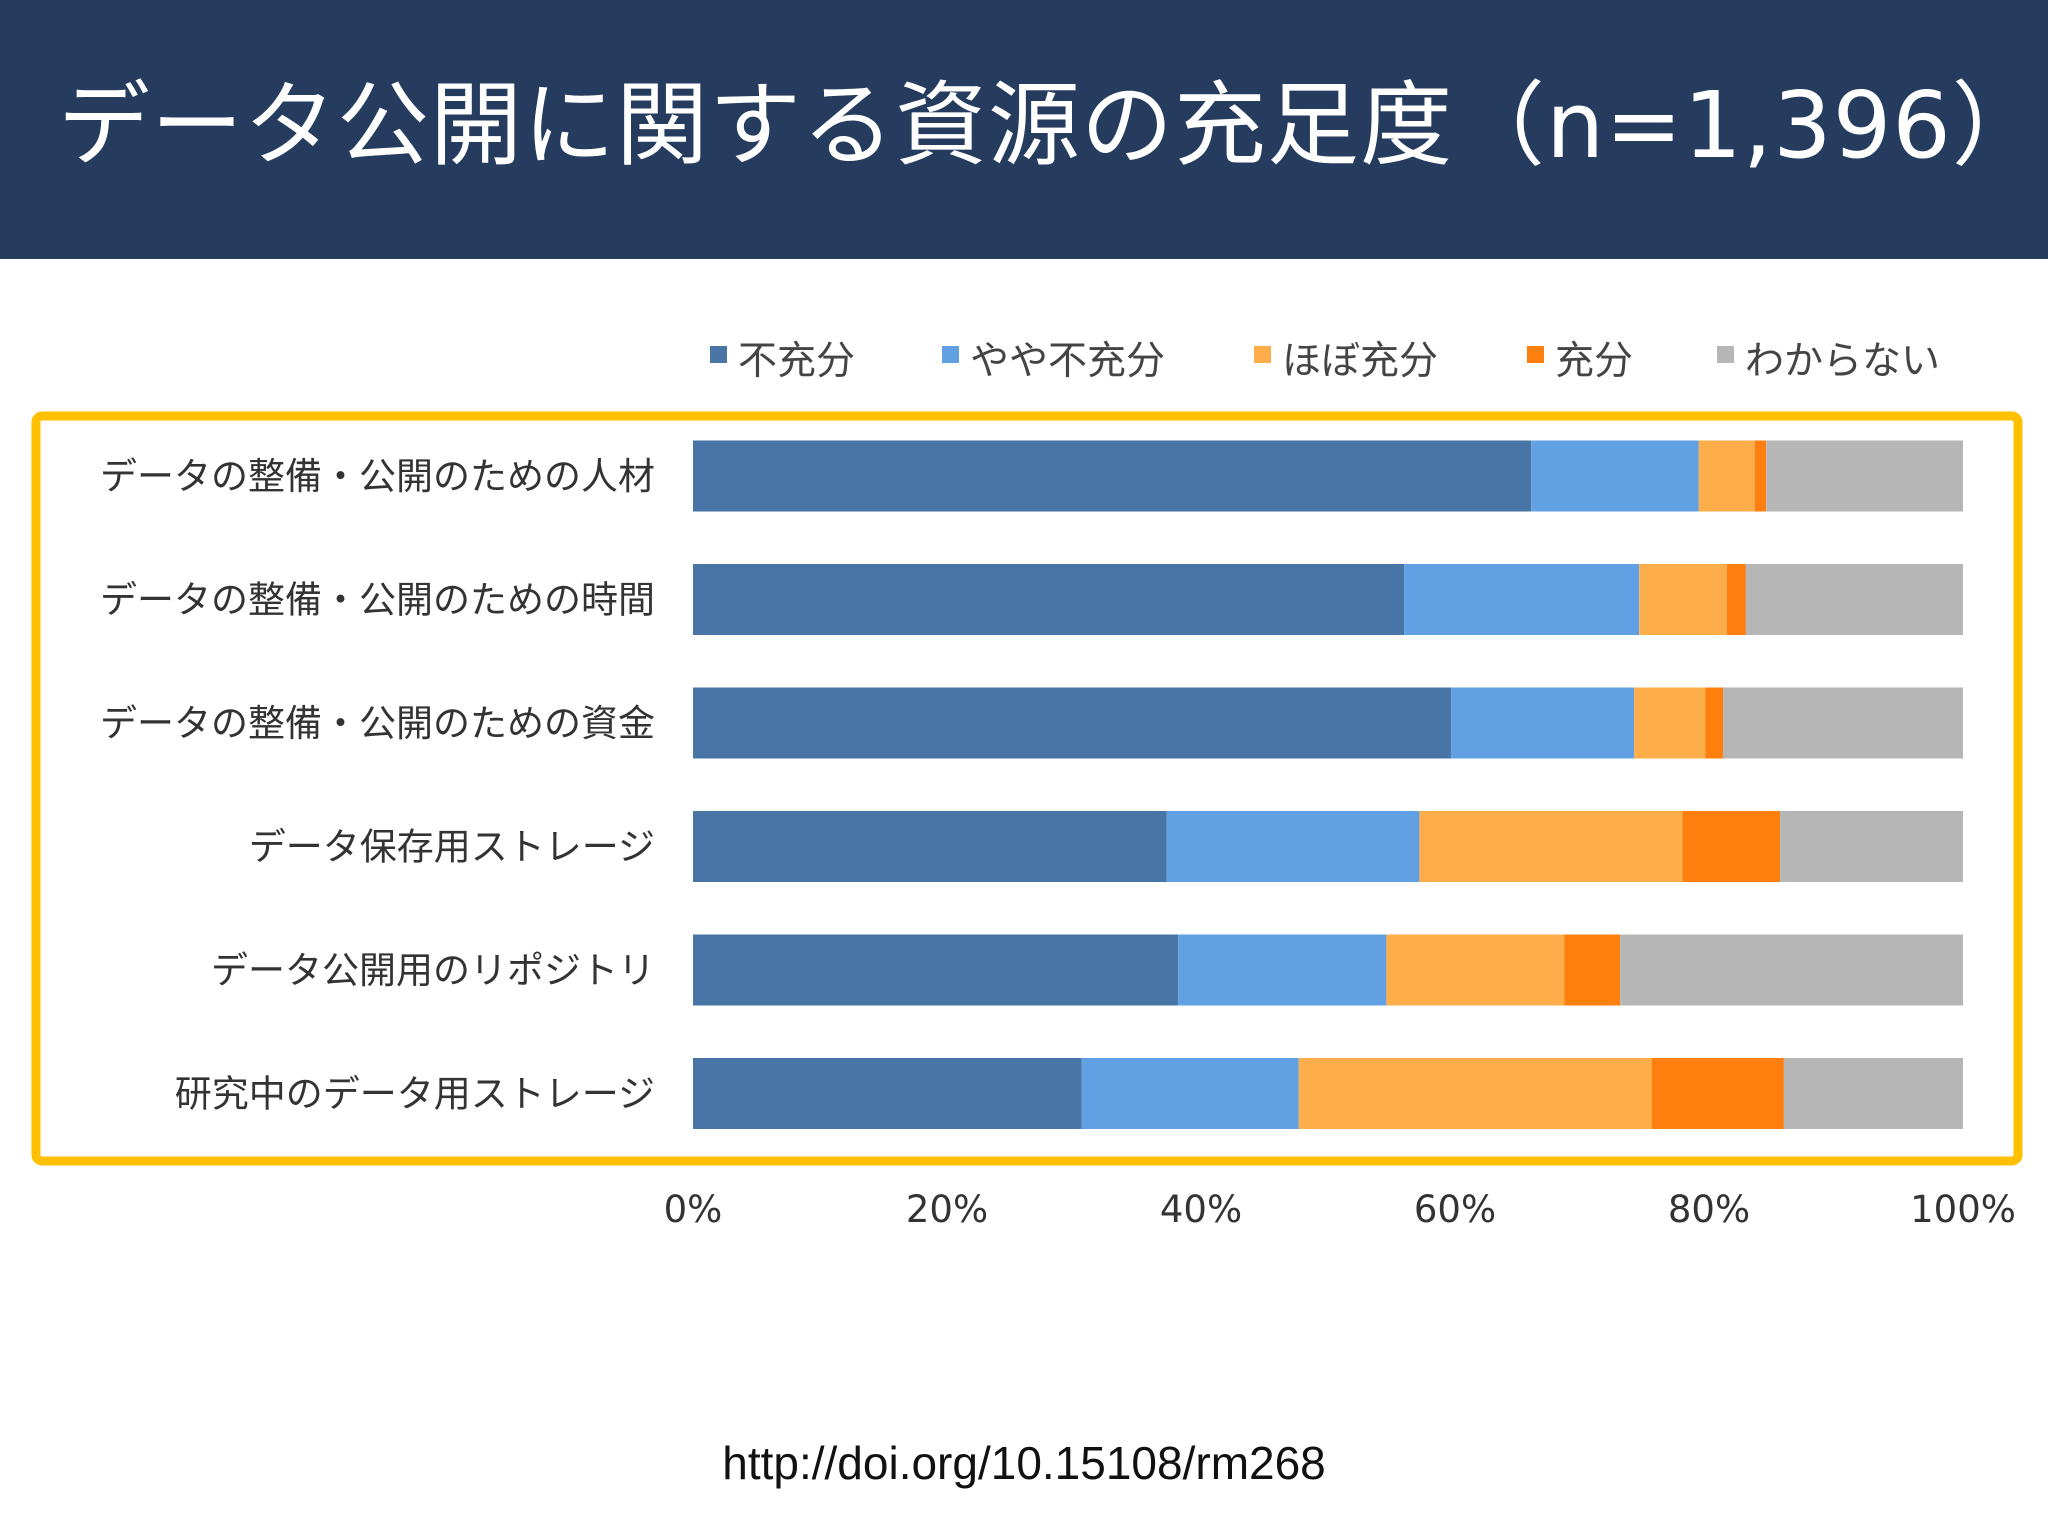  I want to click on category-label-2: データの整備・公開のための資金, so click(377, 723).